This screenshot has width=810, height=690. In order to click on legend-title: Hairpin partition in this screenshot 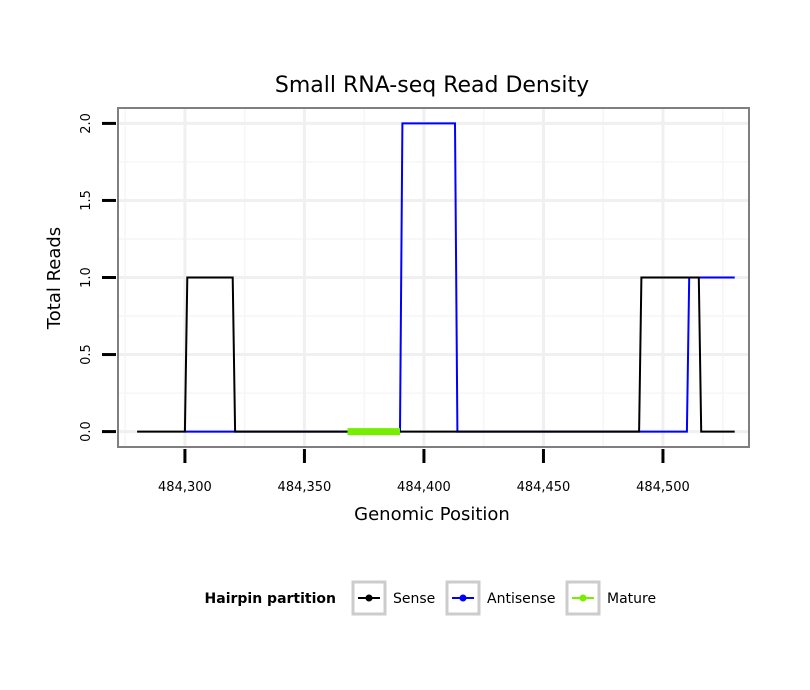, I will do `click(270, 599)`.